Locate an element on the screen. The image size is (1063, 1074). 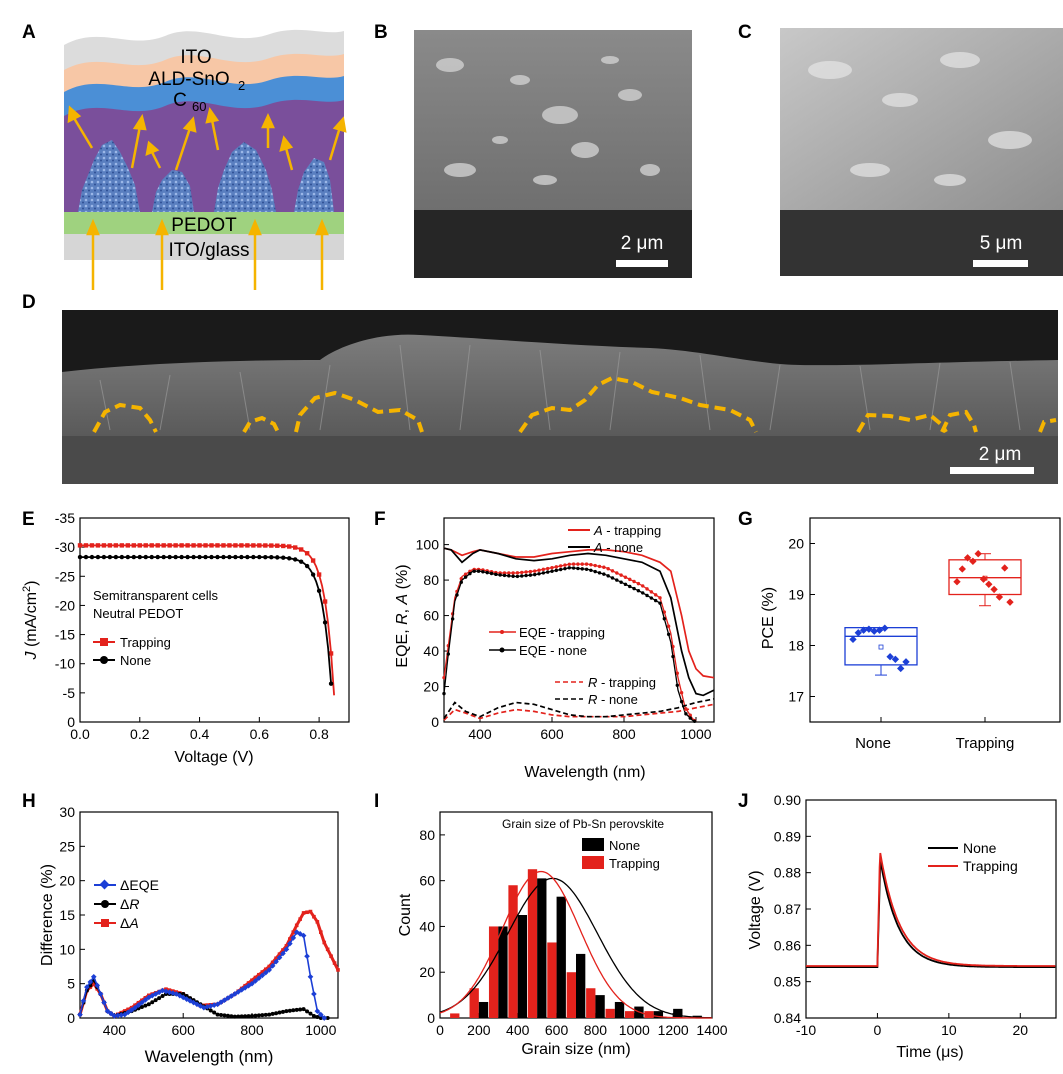
scale-label-c: 5 μm is located at coordinates (1001, 243).